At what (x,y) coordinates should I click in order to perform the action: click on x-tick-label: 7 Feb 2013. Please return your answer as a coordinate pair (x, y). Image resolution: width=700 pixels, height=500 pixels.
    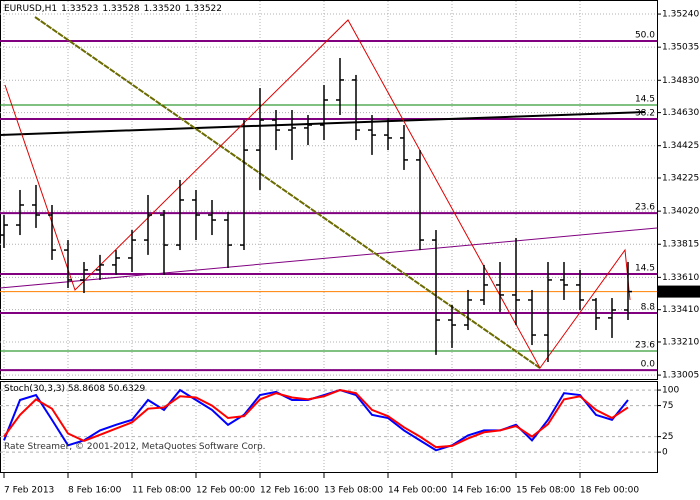
    Looking at the image, I should click on (29, 491).